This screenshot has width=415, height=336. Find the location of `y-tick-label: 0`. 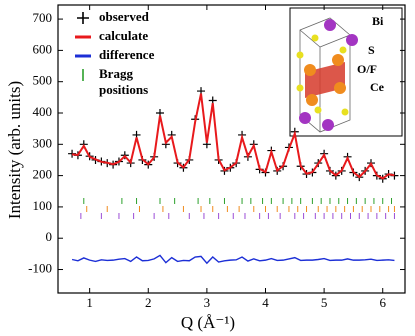

y-tick-label: 0 is located at coordinates (49, 236).